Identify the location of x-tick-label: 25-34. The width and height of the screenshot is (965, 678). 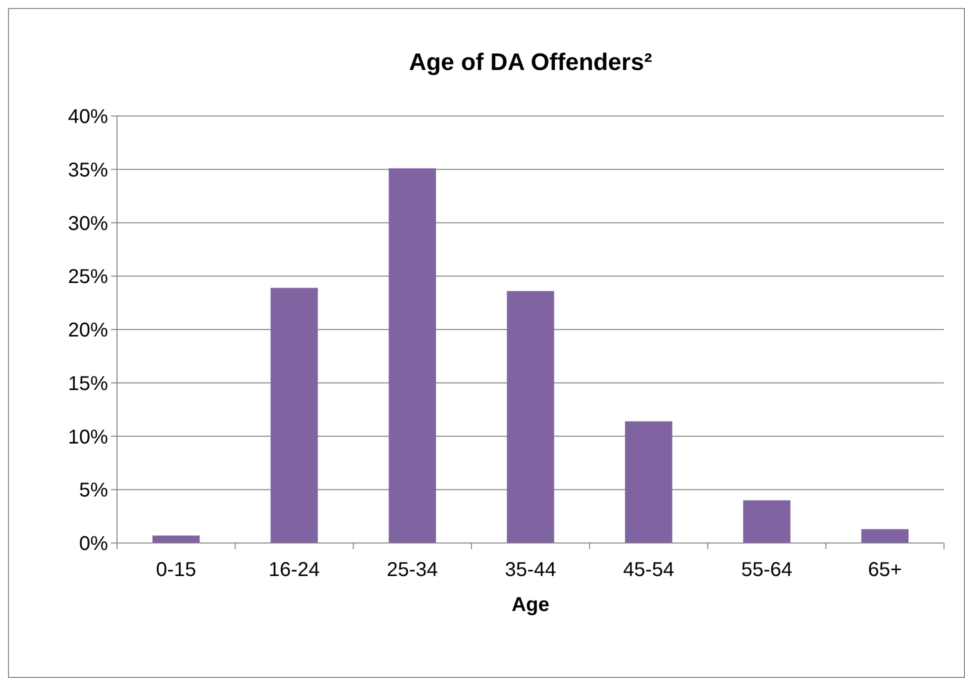
(412, 570).